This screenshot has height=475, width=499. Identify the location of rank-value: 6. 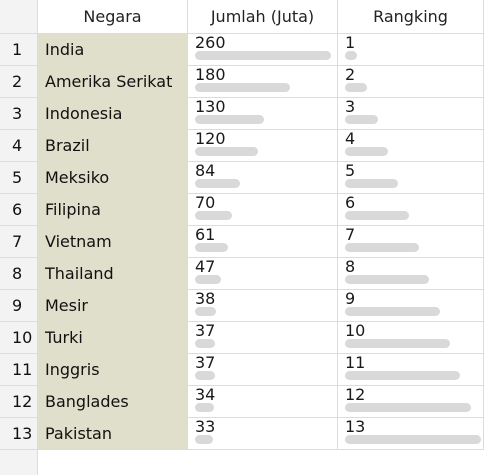
(350, 203).